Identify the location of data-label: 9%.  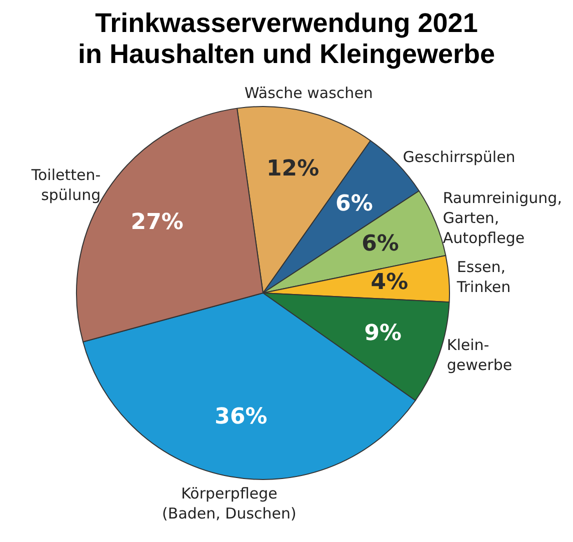
(383, 333).